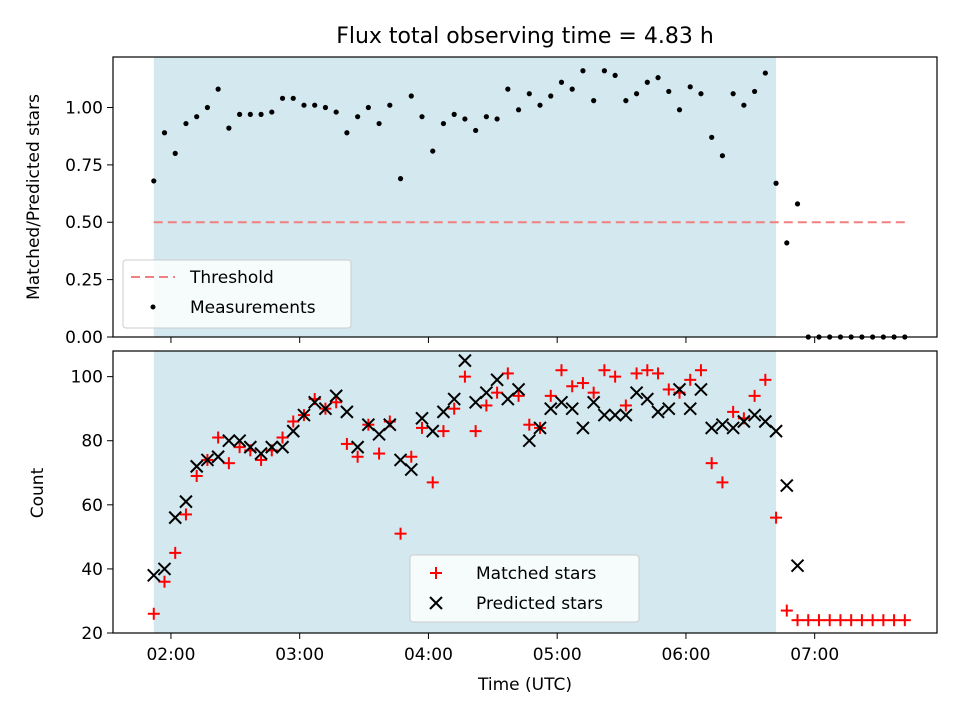  What do you see at coordinates (525, 36) in the screenshot?
I see `chart-title: Flux total observing time = 4.83 h` at bounding box center [525, 36].